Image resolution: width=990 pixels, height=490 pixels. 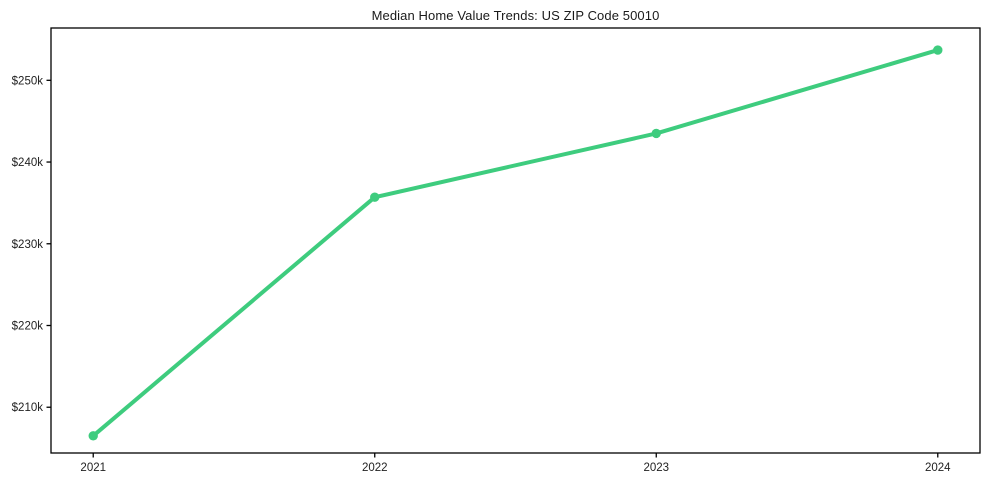 I want to click on x-tick-label: 2023, so click(x=656, y=468).